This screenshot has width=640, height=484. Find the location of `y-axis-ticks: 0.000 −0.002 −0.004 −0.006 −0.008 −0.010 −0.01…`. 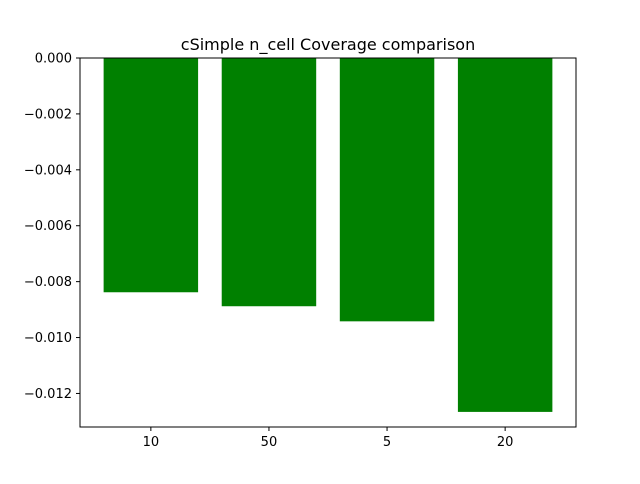

y-axis-ticks: 0.000 −0.002 −0.004 −0.006 −0.008 −0.010 −0.01… is located at coordinates (52, 227).